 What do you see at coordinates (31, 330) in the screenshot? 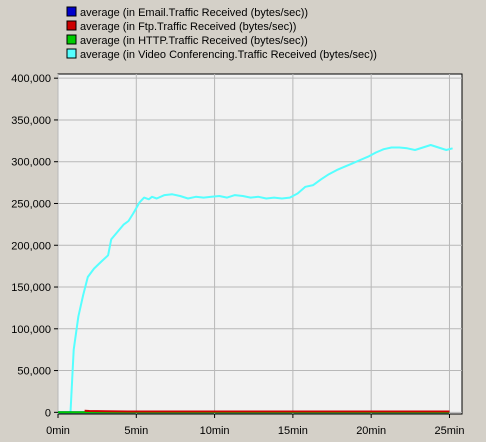
I see `y-tick-label: 100,000` at bounding box center [31, 330].